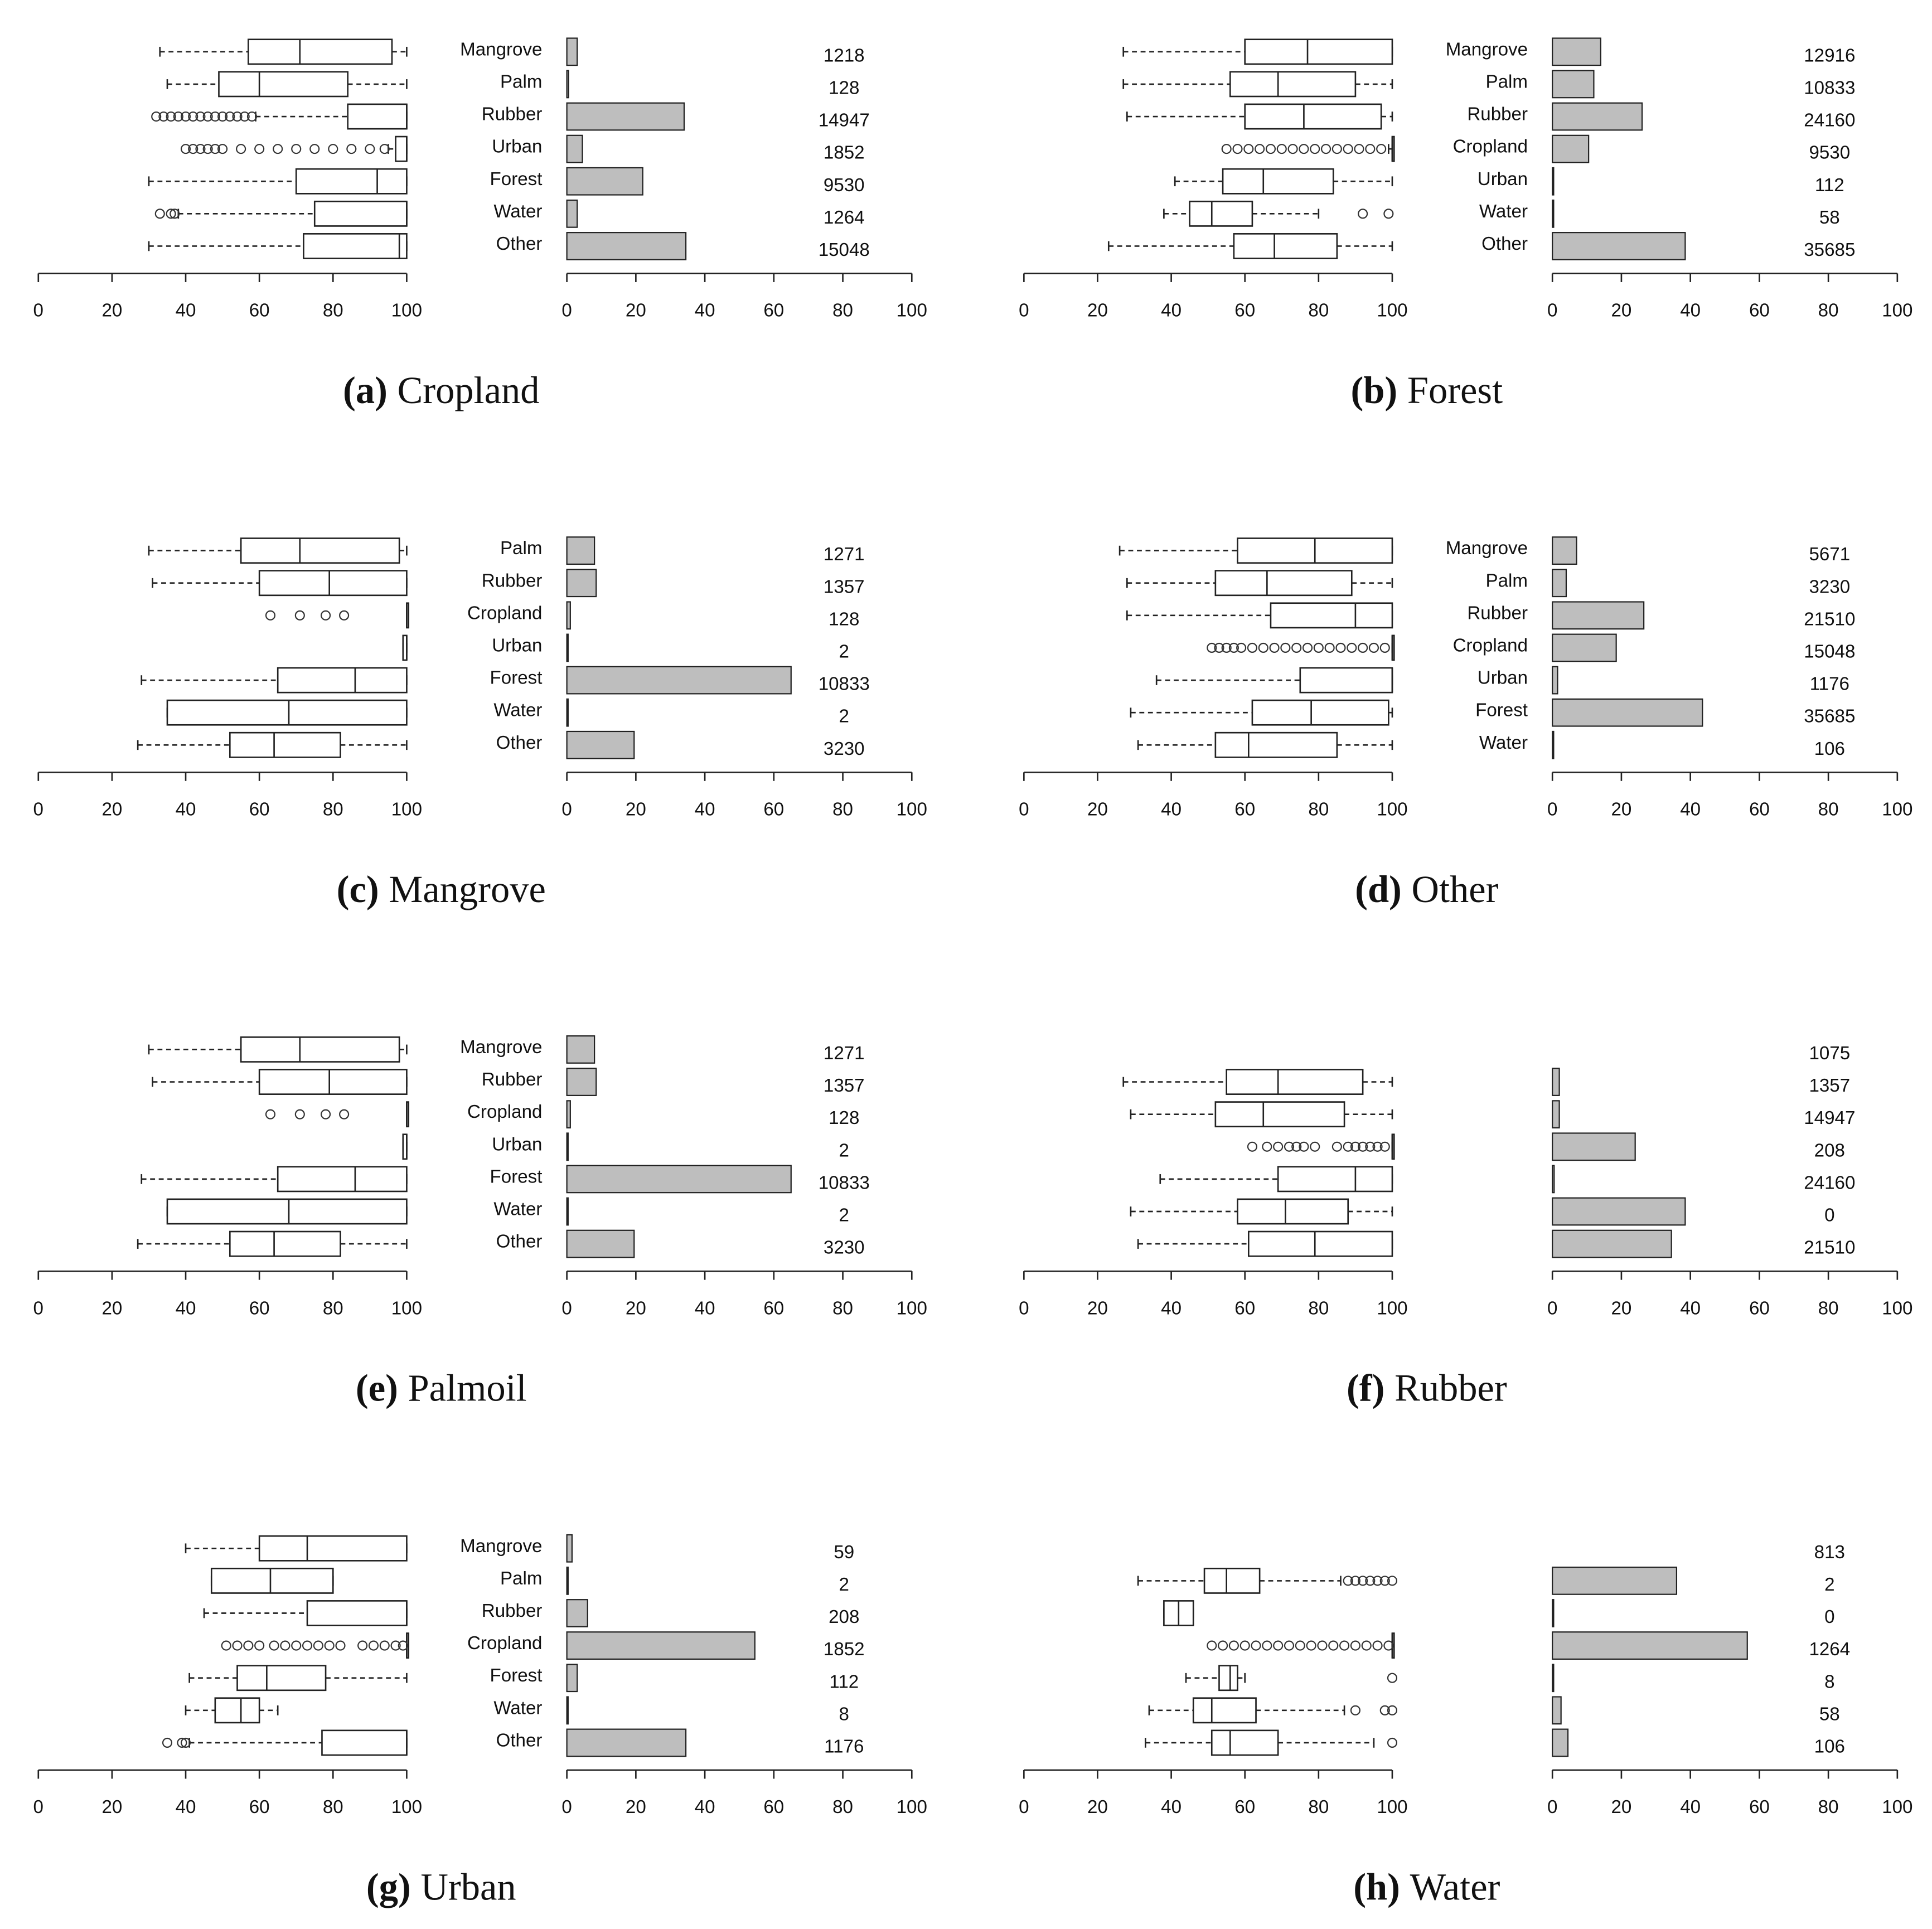 The image size is (1932, 1929). I want to click on caption-tag: (d), so click(1378, 889).